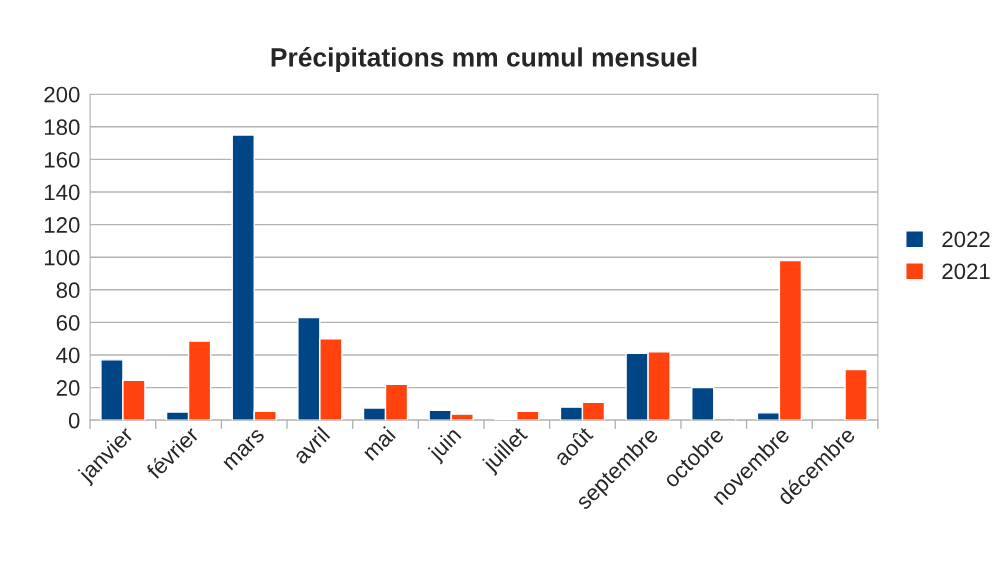 The image size is (1001, 564). What do you see at coordinates (62, 192) in the screenshot?
I see `y-tick-label: 140` at bounding box center [62, 192].